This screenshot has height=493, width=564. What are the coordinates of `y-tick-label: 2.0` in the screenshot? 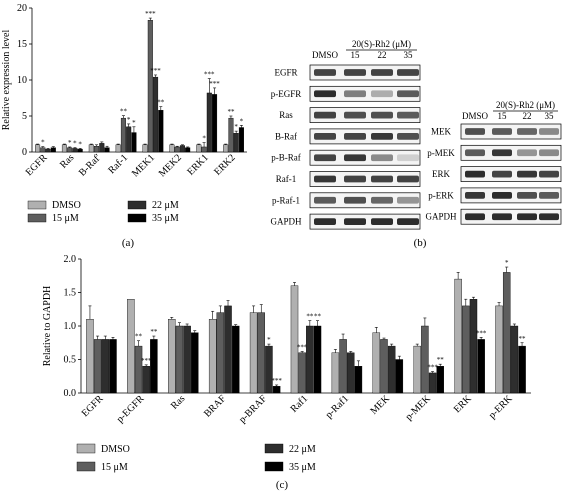 It's located at (70, 259).